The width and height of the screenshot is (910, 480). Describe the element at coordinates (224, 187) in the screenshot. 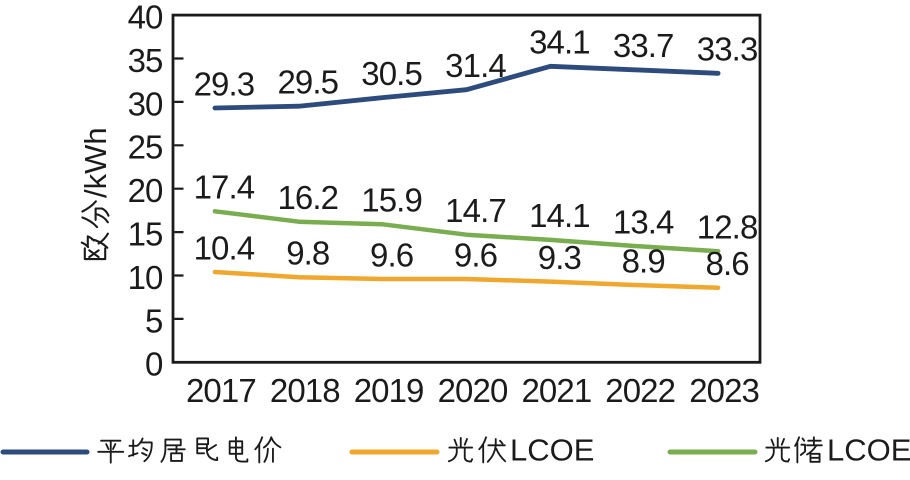

I see `svg-text: 17.4` at that location.